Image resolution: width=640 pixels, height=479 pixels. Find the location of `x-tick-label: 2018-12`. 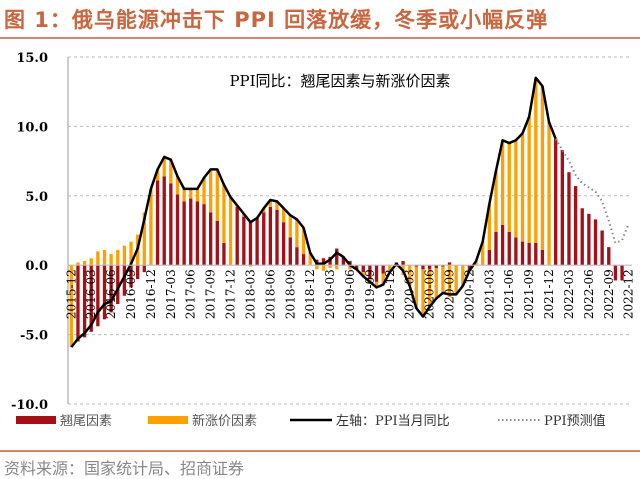

x-tick-label: 2018-12 is located at coordinates (310, 294).